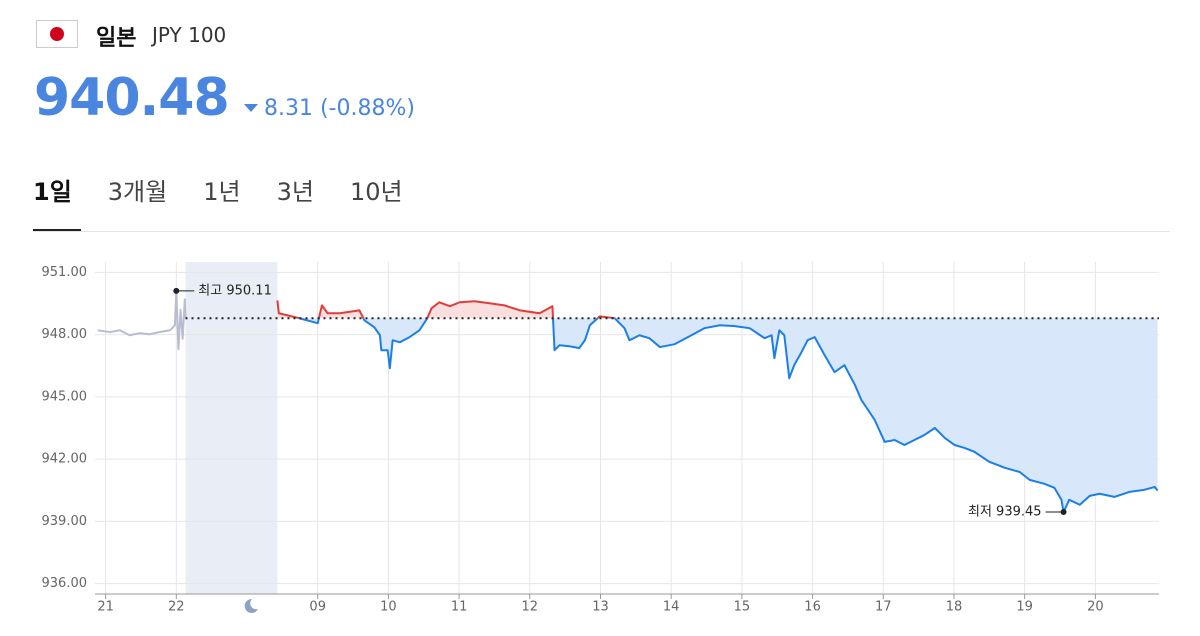  I want to click on x-tick-label: 10, so click(388, 607).